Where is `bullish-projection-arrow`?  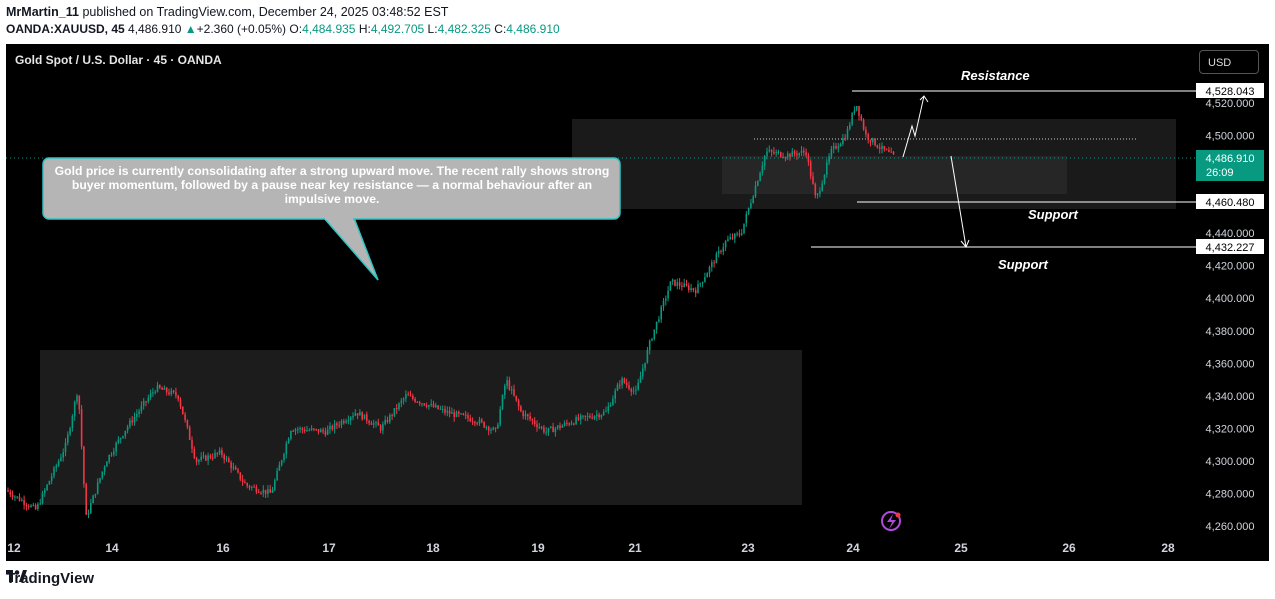 bullish-projection-arrow is located at coordinates (913, 126).